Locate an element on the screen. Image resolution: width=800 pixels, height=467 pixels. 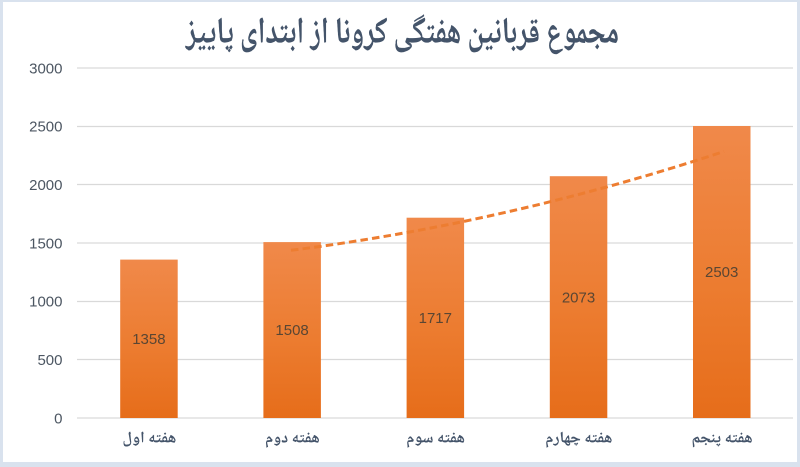
svg-text: 1508 is located at coordinates (291, 330).